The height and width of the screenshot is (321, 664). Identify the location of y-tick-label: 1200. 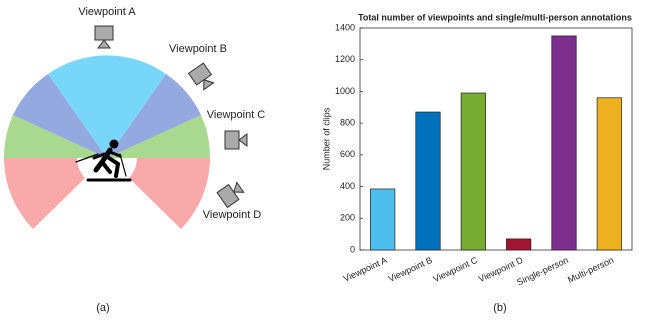
(345, 59).